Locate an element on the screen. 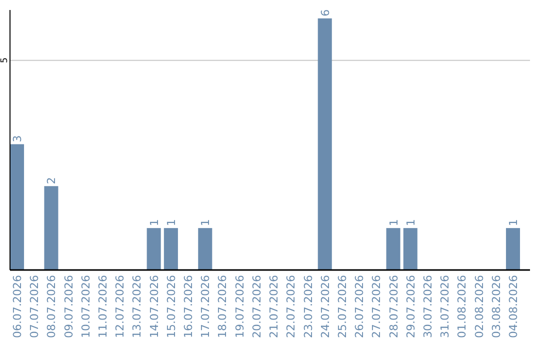 This screenshot has width=540, height=340. data-label: 2 is located at coordinates (51, 180).